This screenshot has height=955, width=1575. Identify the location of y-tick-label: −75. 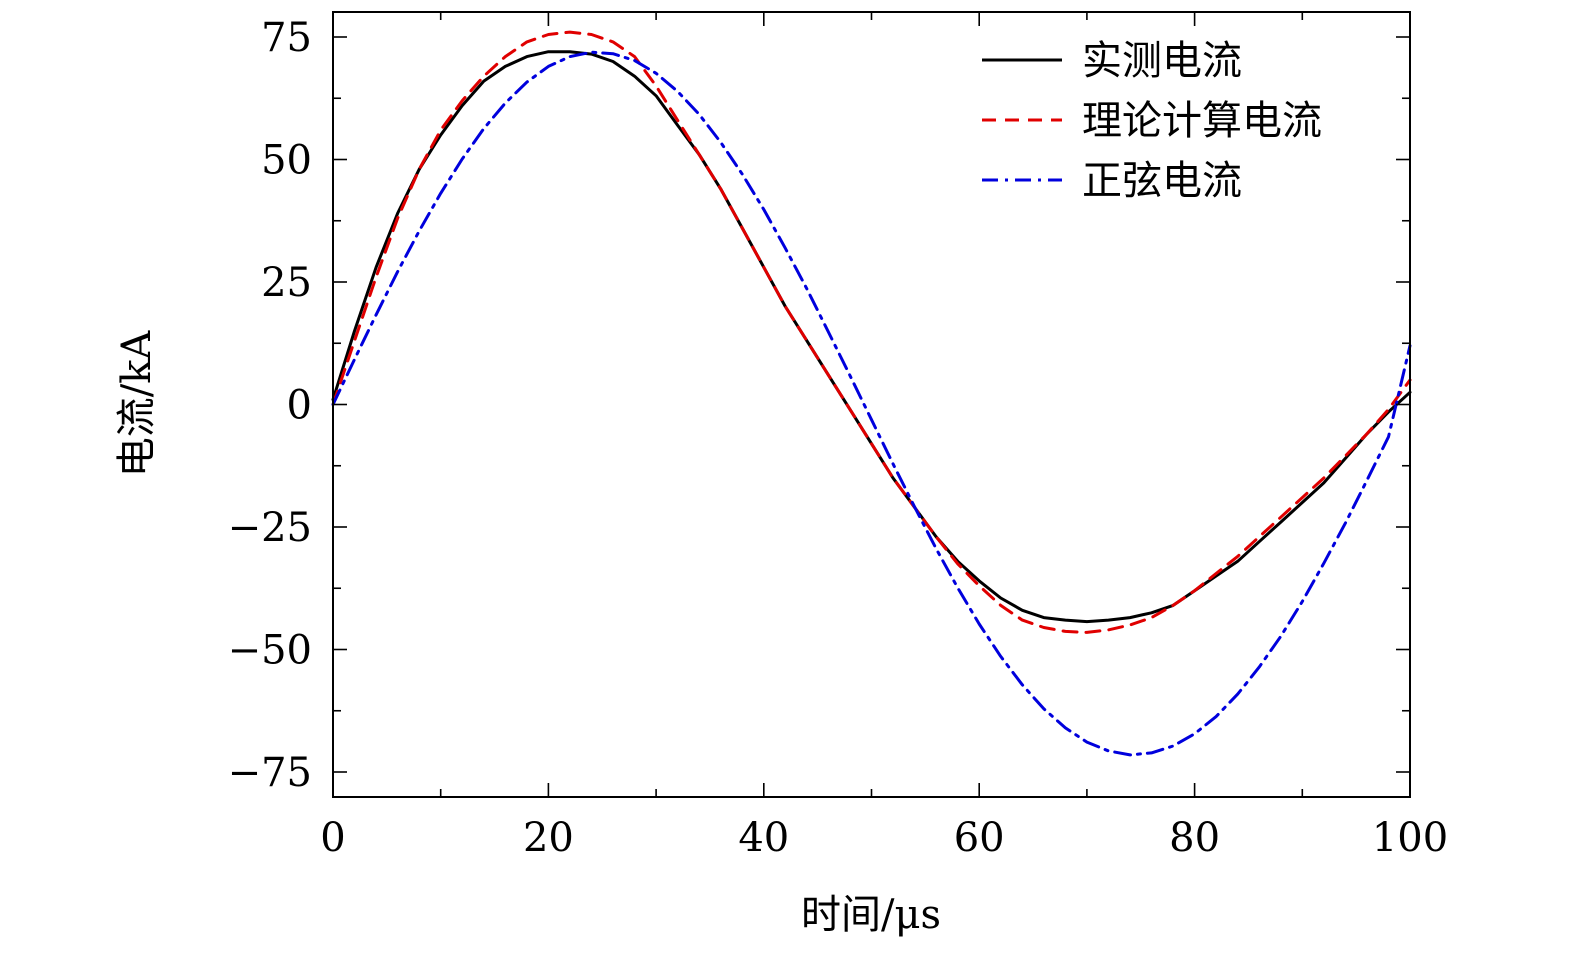
(270, 773).